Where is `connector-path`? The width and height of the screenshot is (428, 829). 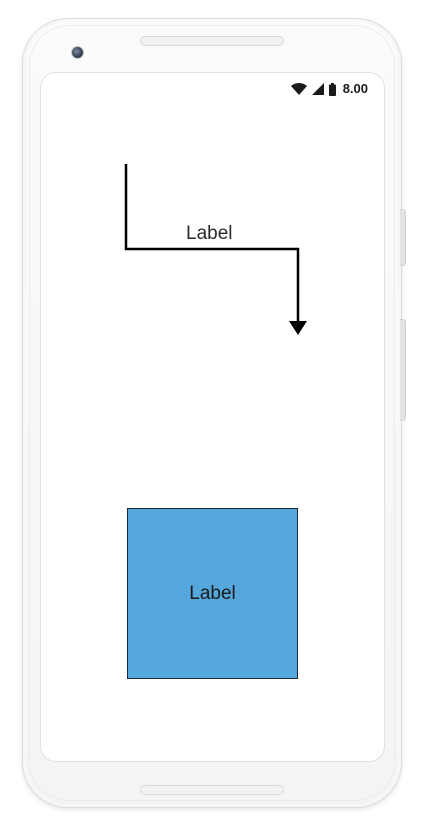 connector-path is located at coordinates (212, 243).